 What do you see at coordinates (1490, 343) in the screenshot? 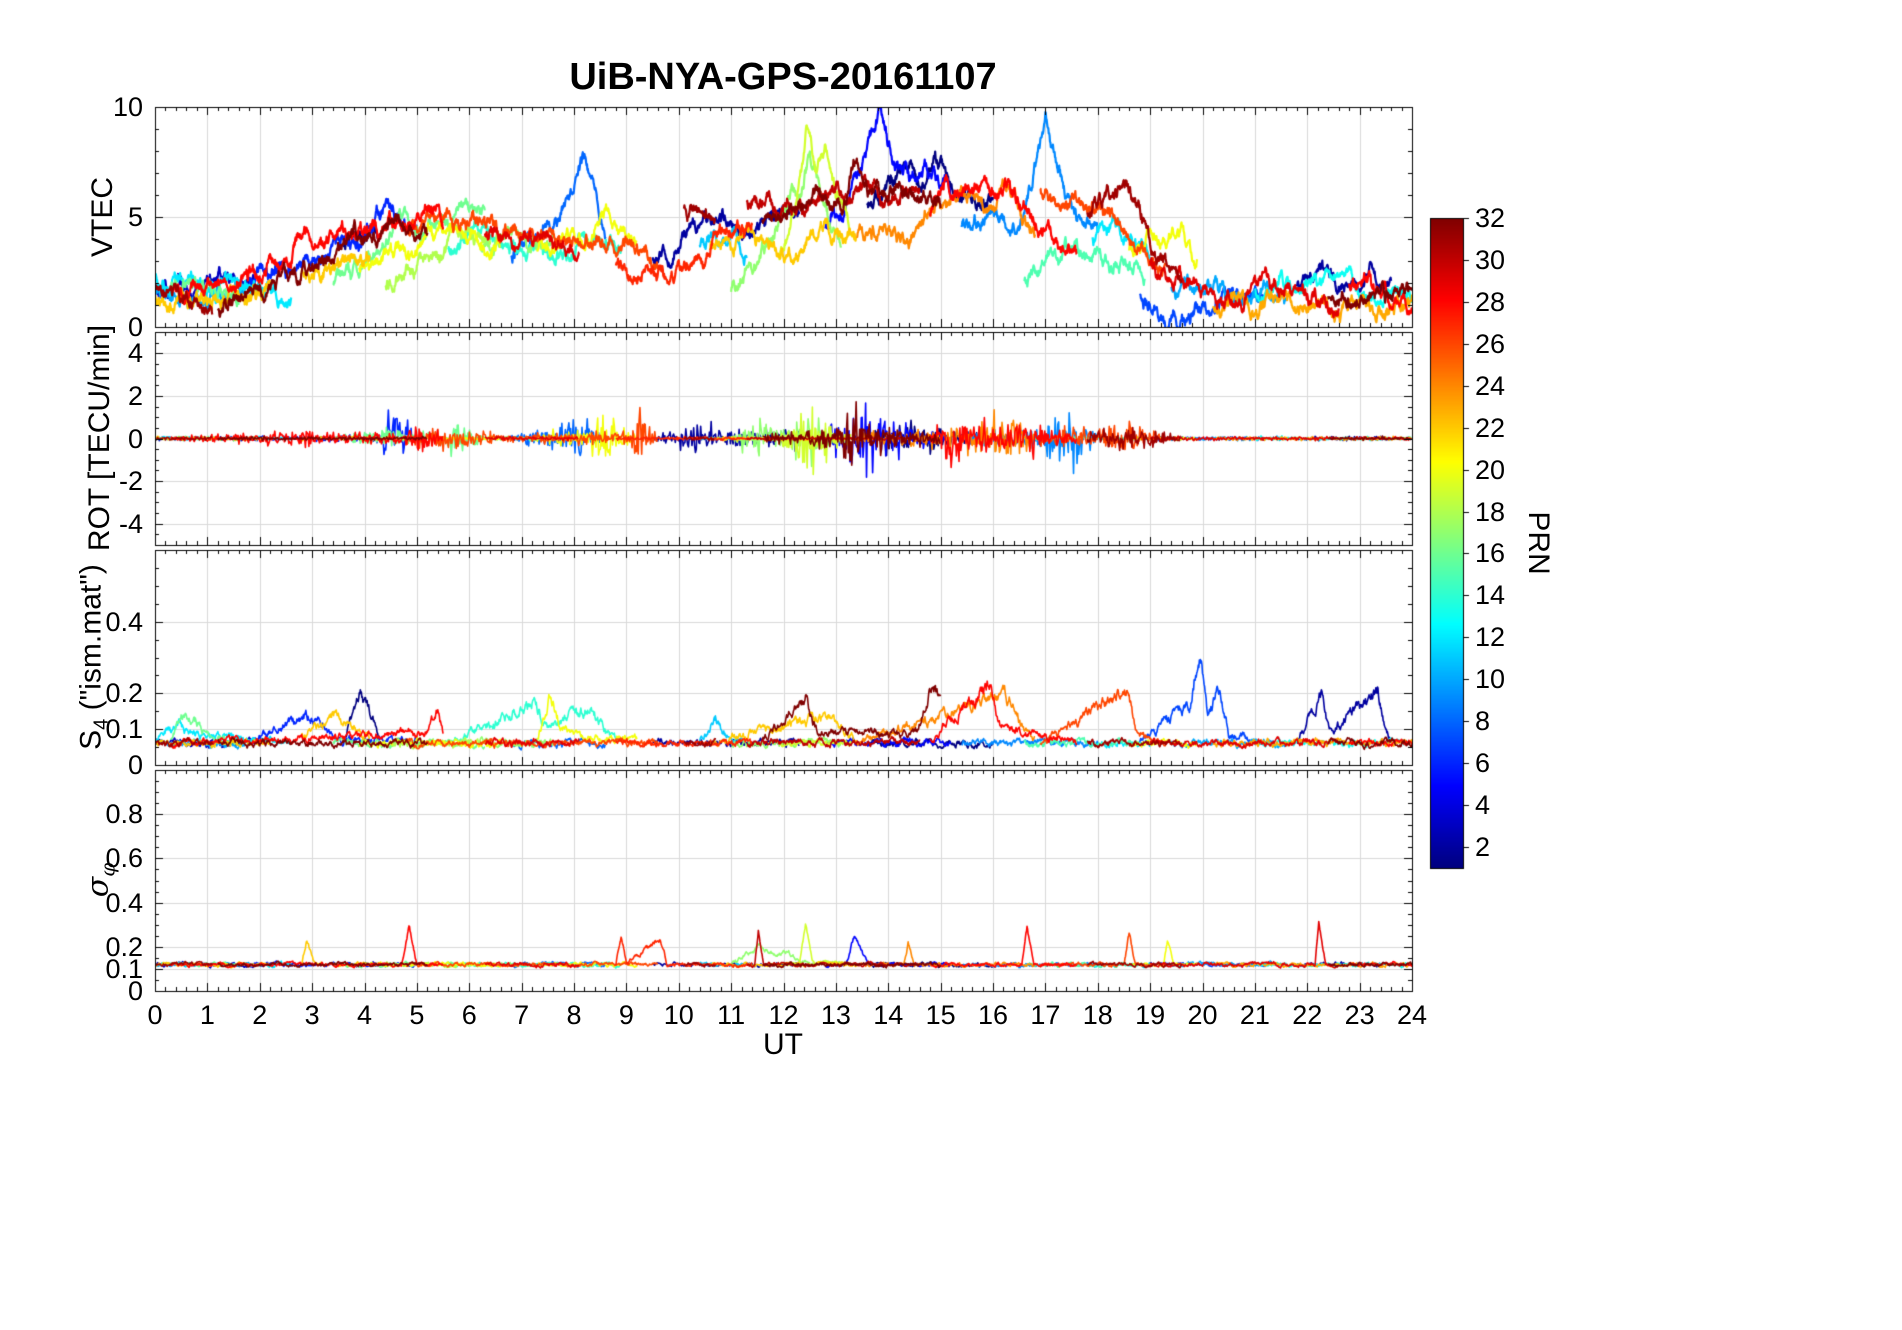
I see `colorbar-tick-26: 26` at bounding box center [1490, 343].